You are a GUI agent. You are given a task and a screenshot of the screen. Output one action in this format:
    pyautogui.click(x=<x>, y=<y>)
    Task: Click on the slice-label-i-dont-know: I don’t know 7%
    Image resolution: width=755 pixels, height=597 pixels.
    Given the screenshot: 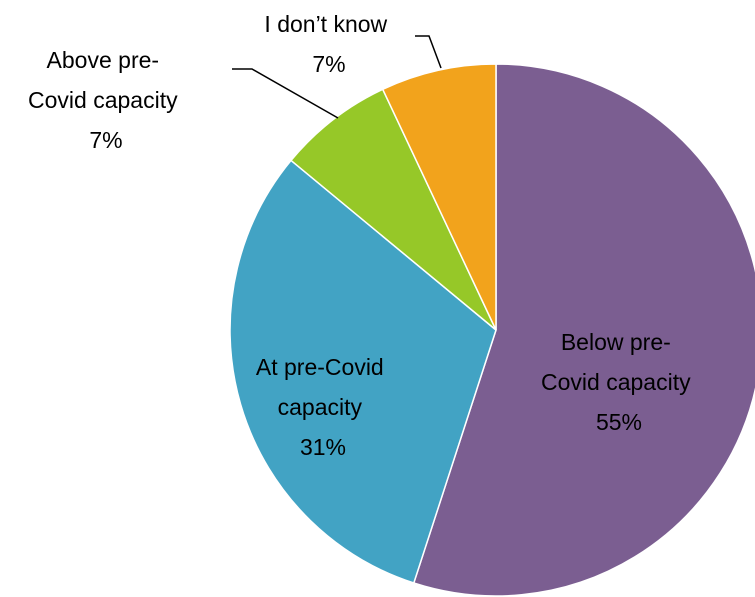 What is the action you would take?
    pyautogui.click(x=328, y=44)
    